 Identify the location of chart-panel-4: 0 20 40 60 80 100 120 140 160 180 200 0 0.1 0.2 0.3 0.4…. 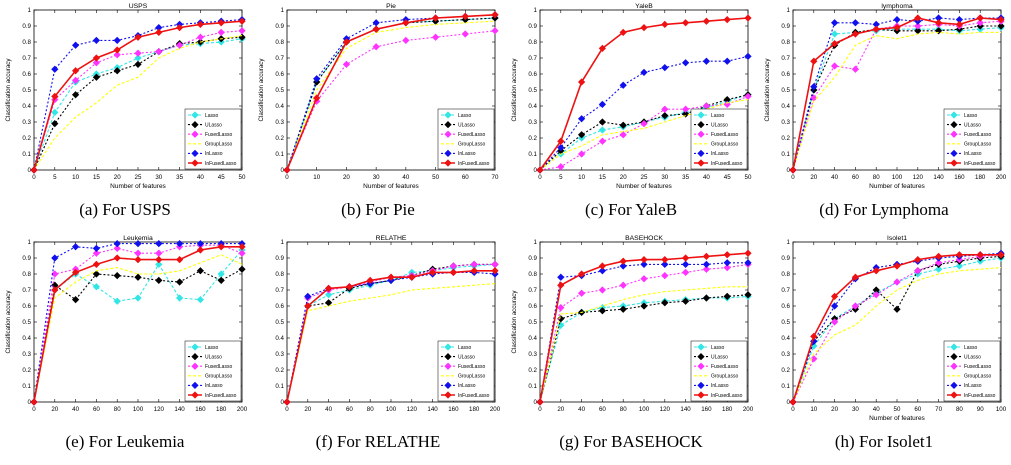
(884, 116).